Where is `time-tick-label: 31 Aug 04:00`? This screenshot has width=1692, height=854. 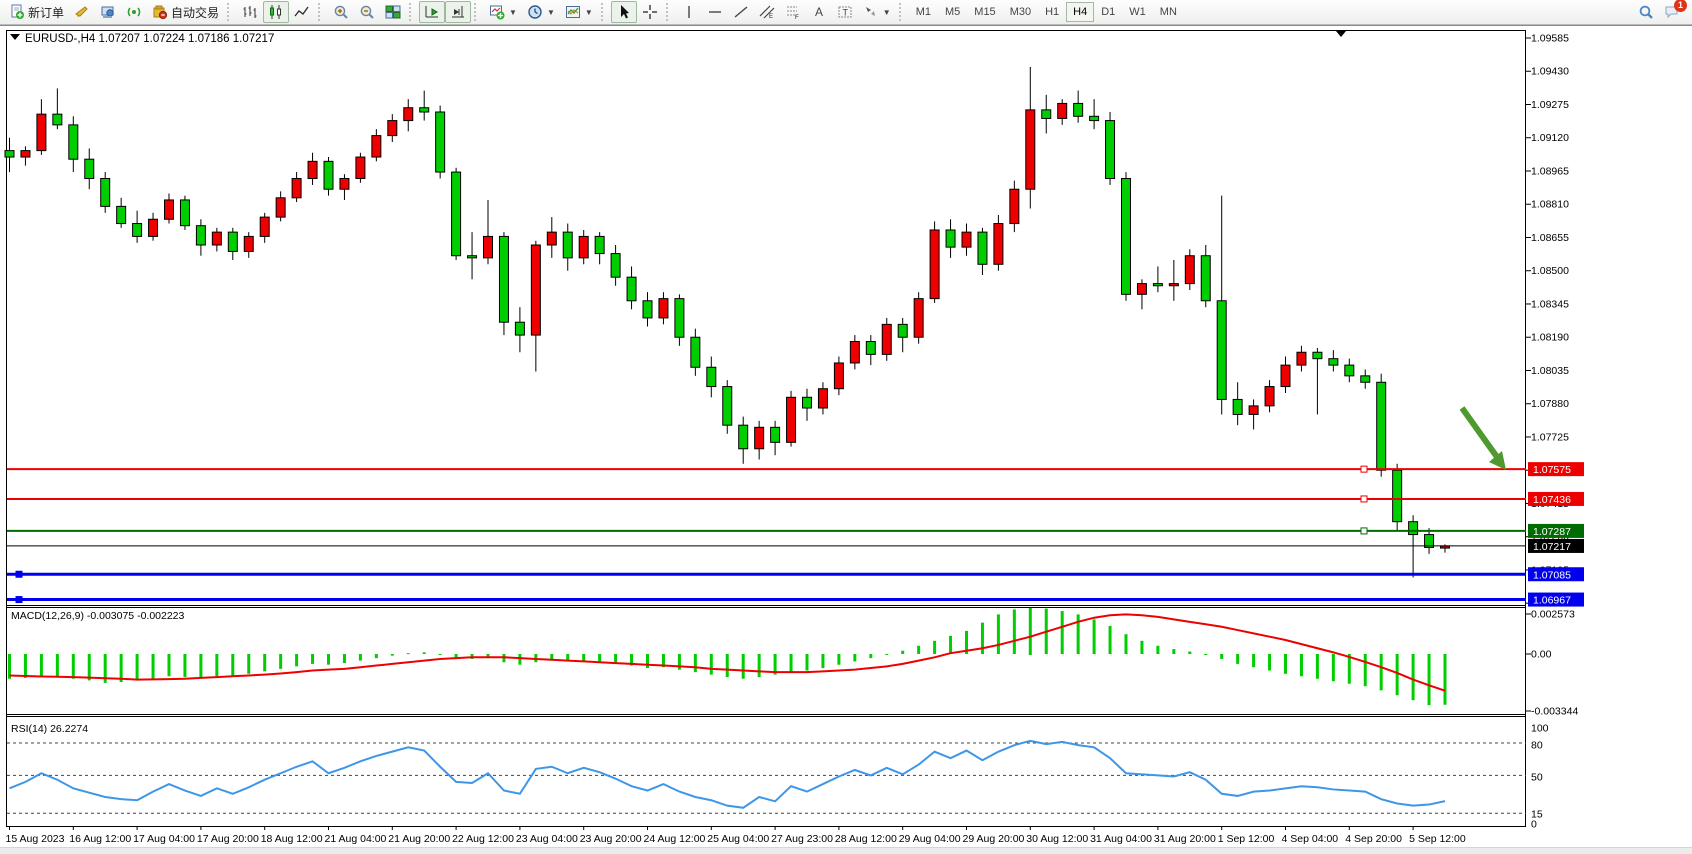
time-tick-label: 31 Aug 04:00 is located at coordinates (1121, 839).